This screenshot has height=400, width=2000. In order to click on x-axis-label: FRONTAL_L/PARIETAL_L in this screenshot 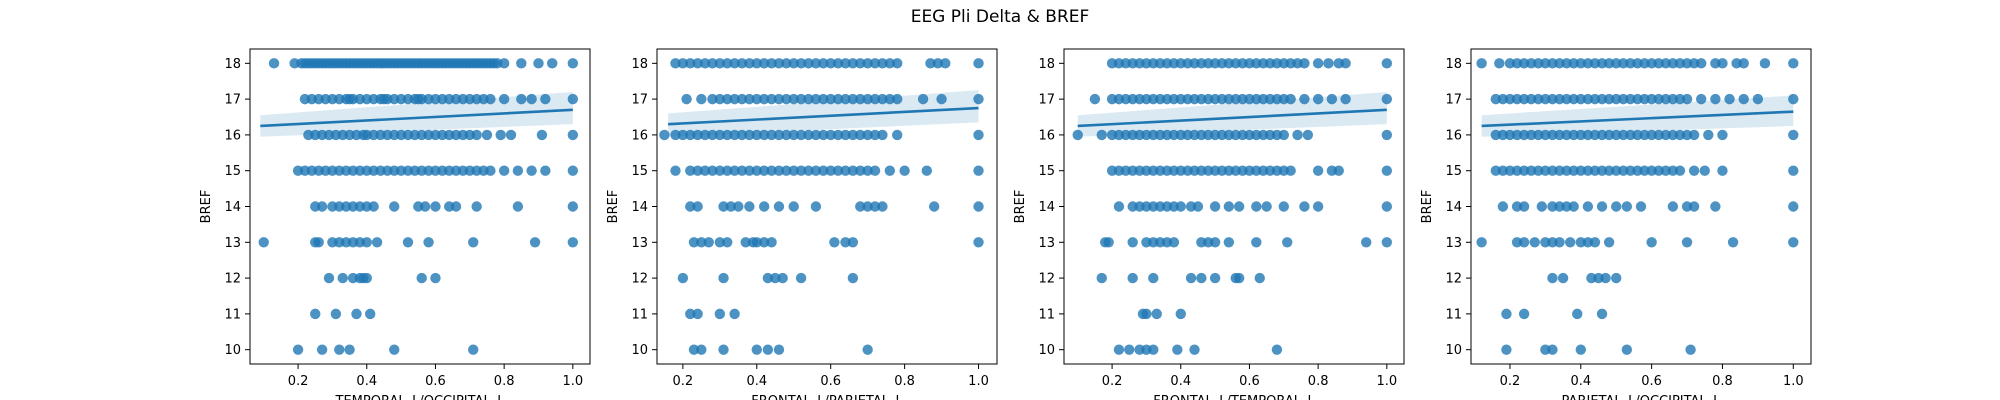, I will do `click(827, 397)`.